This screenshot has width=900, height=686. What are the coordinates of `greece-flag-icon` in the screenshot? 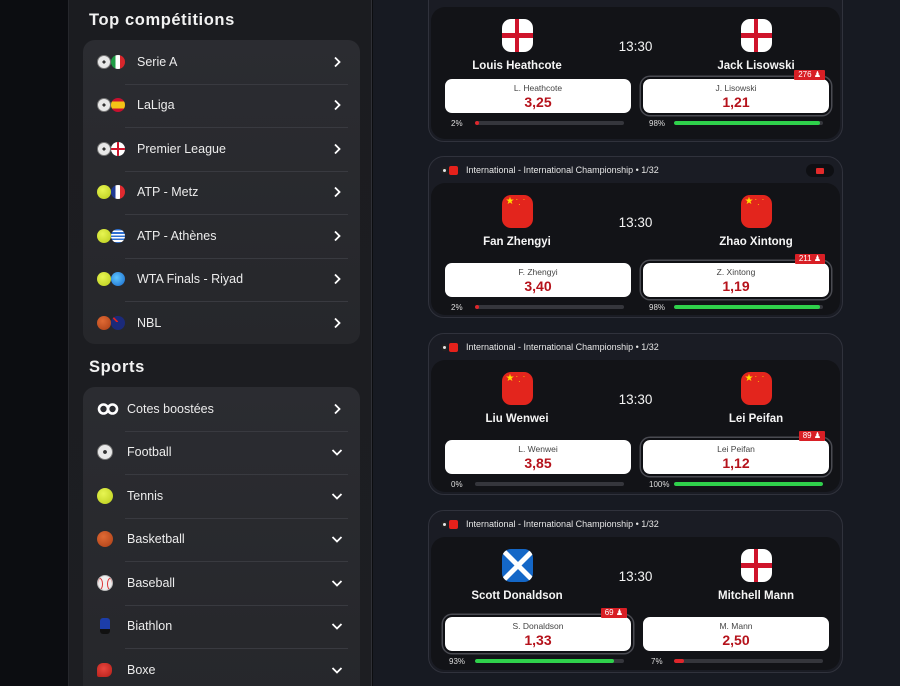 It's located at (118, 235).